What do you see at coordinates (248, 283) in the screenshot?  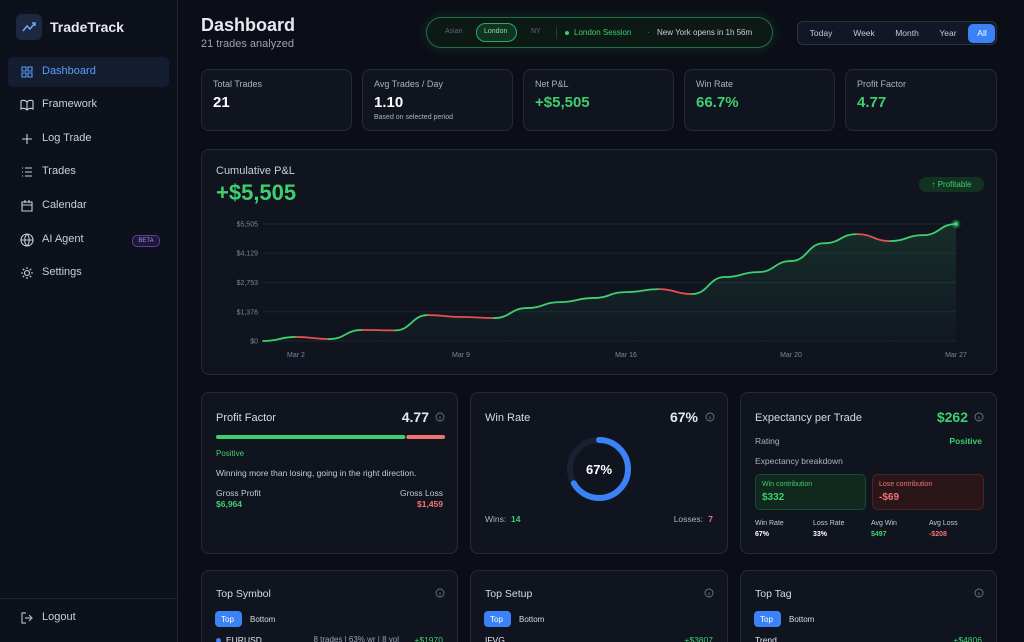 I see `y-tick-label: $2,753` at bounding box center [248, 283].